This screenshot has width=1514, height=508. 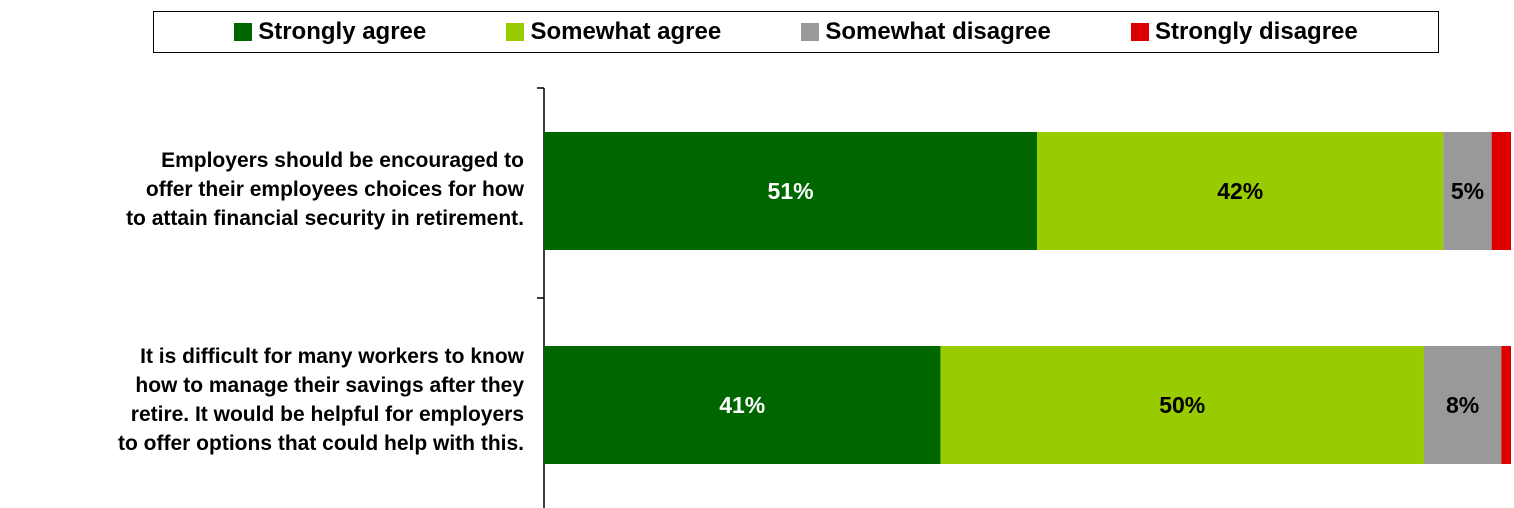 What do you see at coordinates (243, 32) in the screenshot?
I see `legend-swatch-strongly-agree` at bounding box center [243, 32].